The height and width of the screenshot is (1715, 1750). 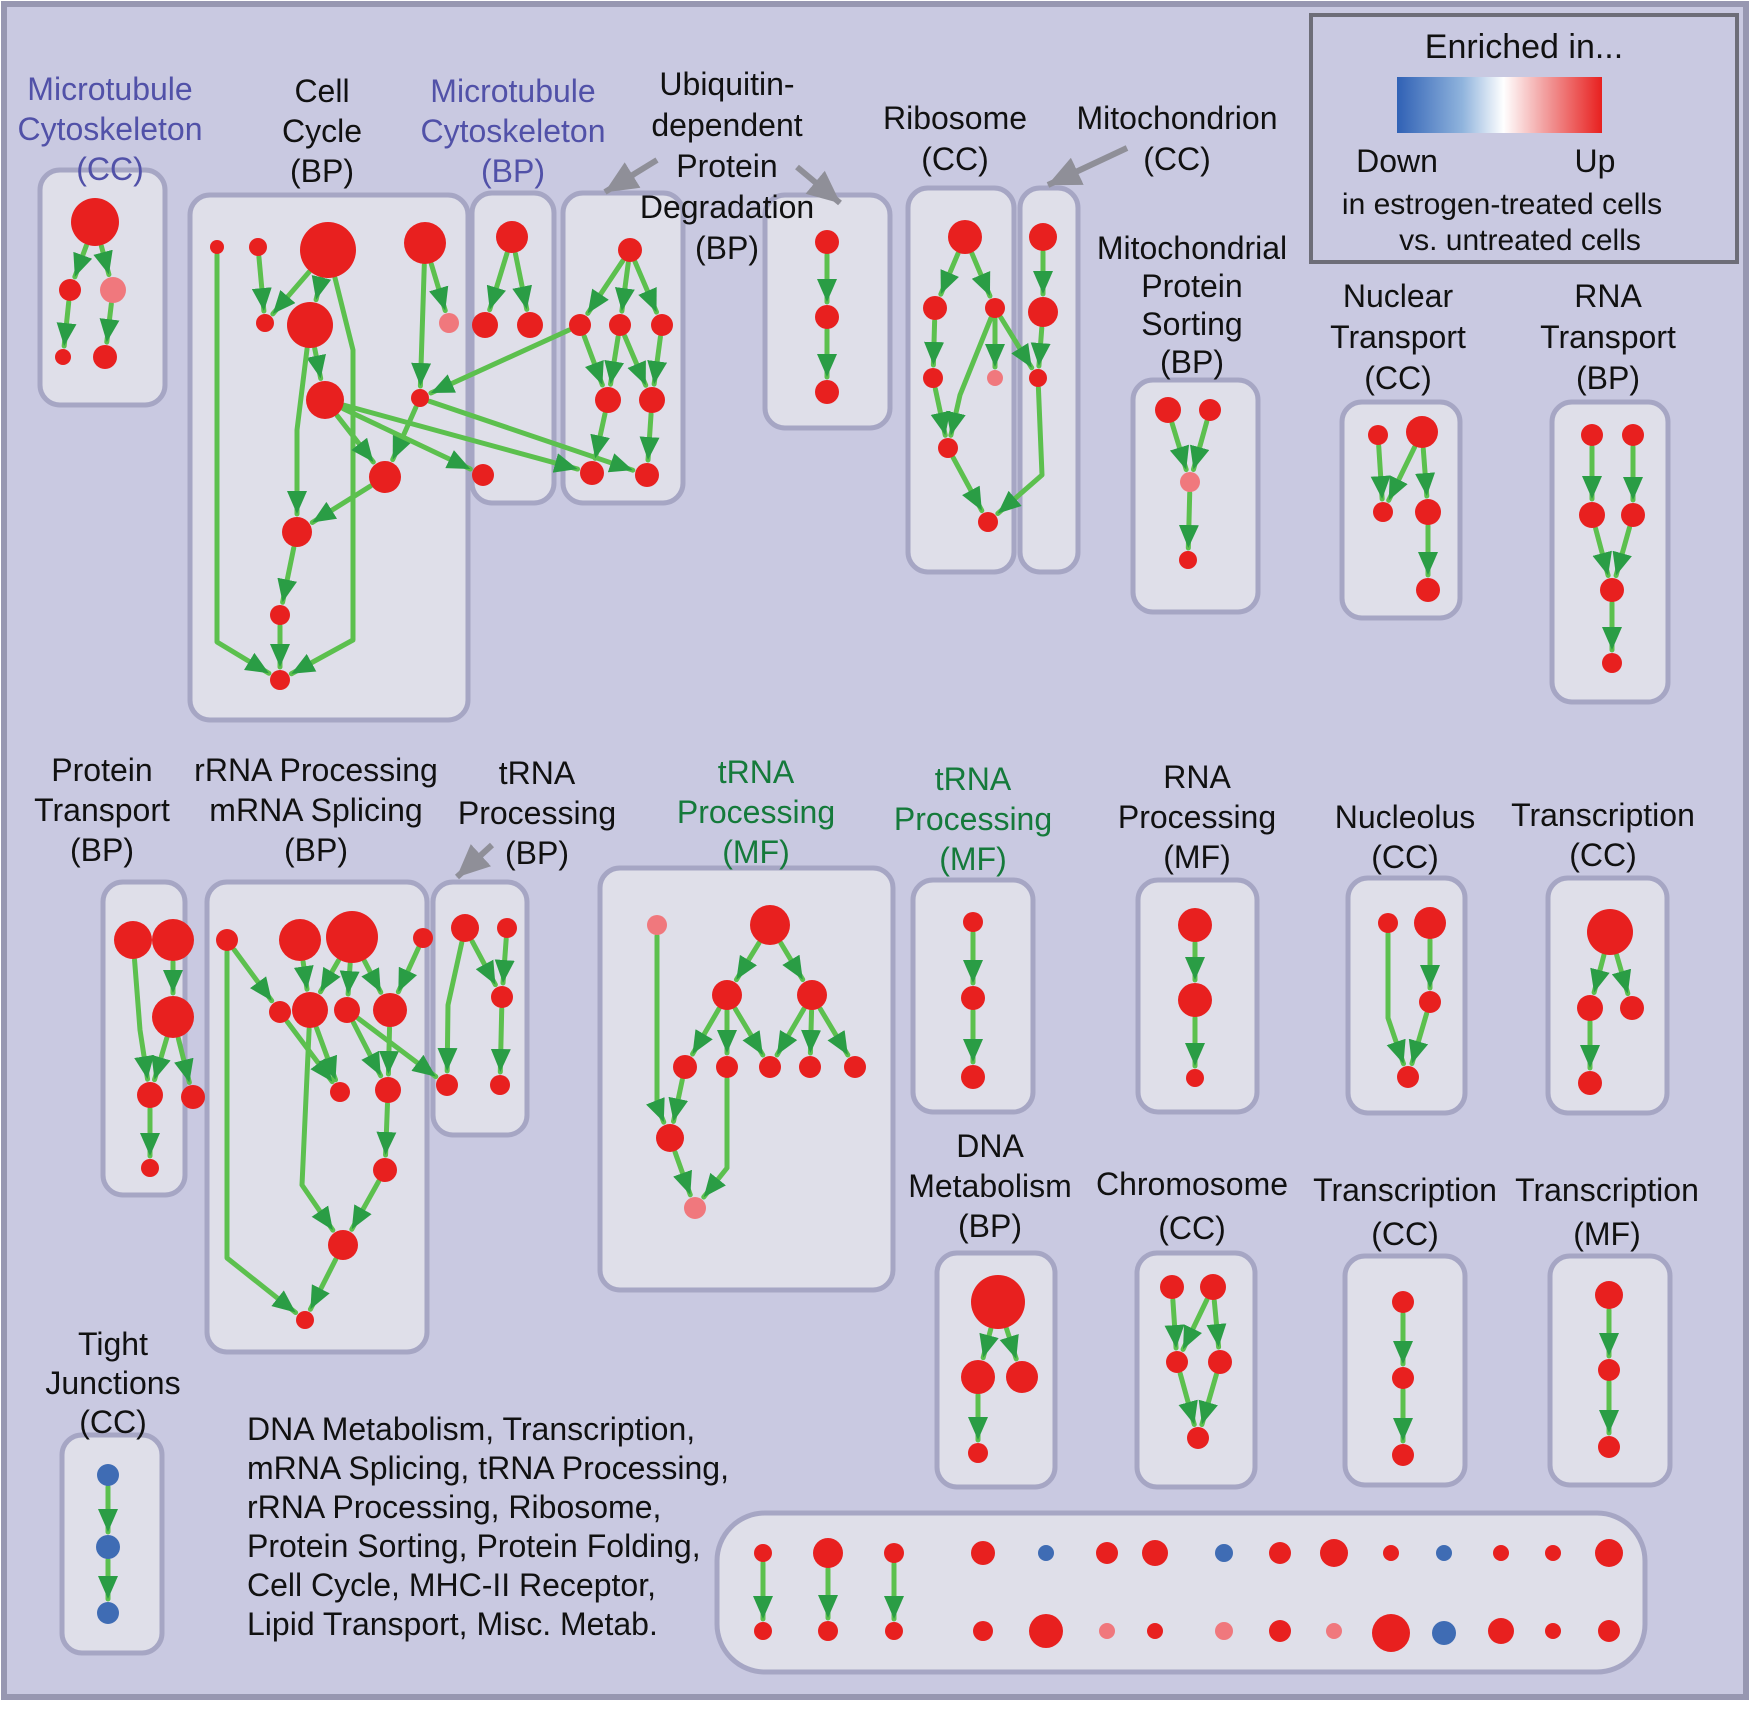 What do you see at coordinates (1188, 520) in the screenshot?
I see `edge-p3-p4` at bounding box center [1188, 520].